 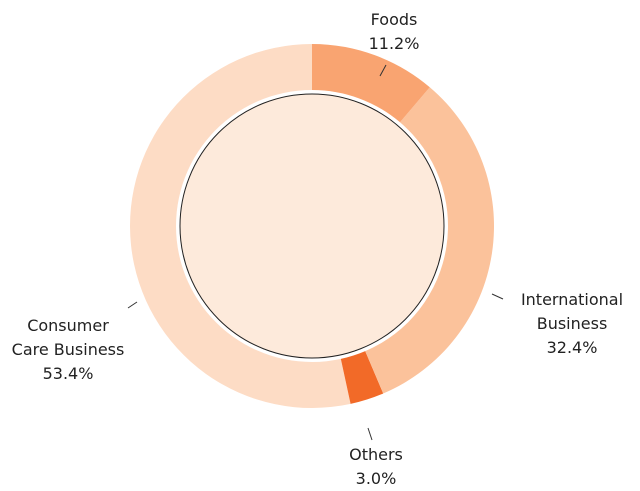 I want to click on value-label: 11.2%, so click(x=394, y=43).